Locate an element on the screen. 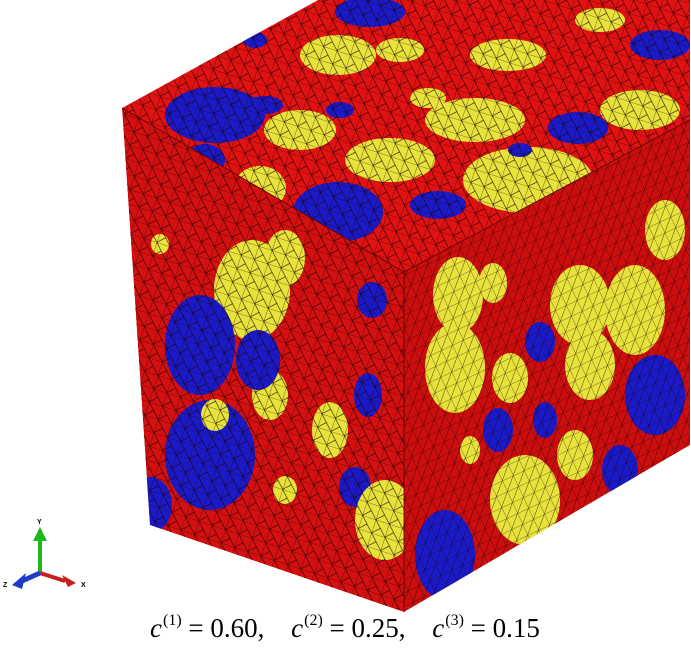 This screenshot has height=668, width=691. phase-index: (3) is located at coordinates (454, 620).